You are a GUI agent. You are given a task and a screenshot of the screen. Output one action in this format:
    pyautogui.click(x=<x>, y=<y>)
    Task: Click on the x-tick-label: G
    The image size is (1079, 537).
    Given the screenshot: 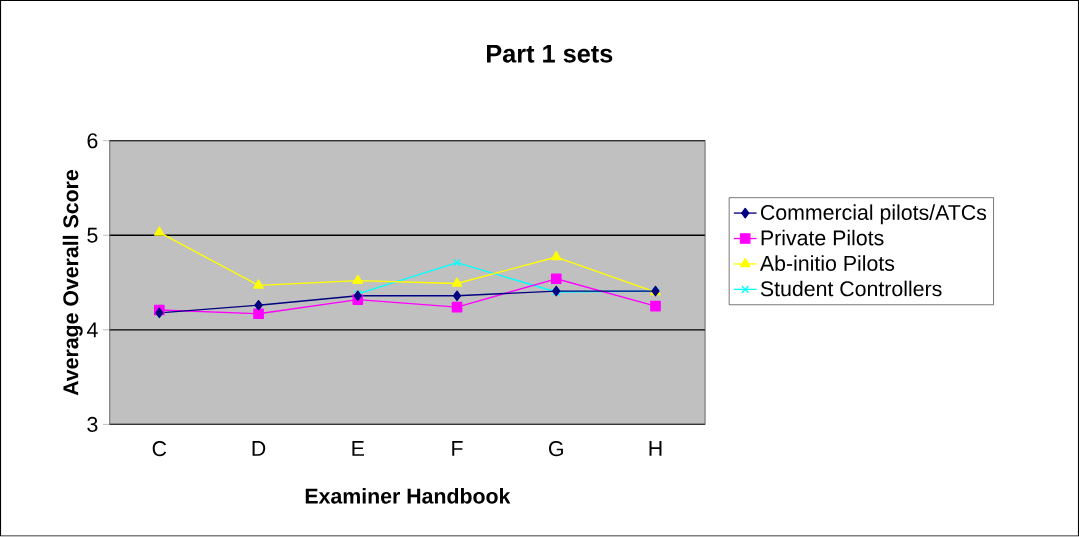 What is the action you would take?
    pyautogui.click(x=556, y=449)
    